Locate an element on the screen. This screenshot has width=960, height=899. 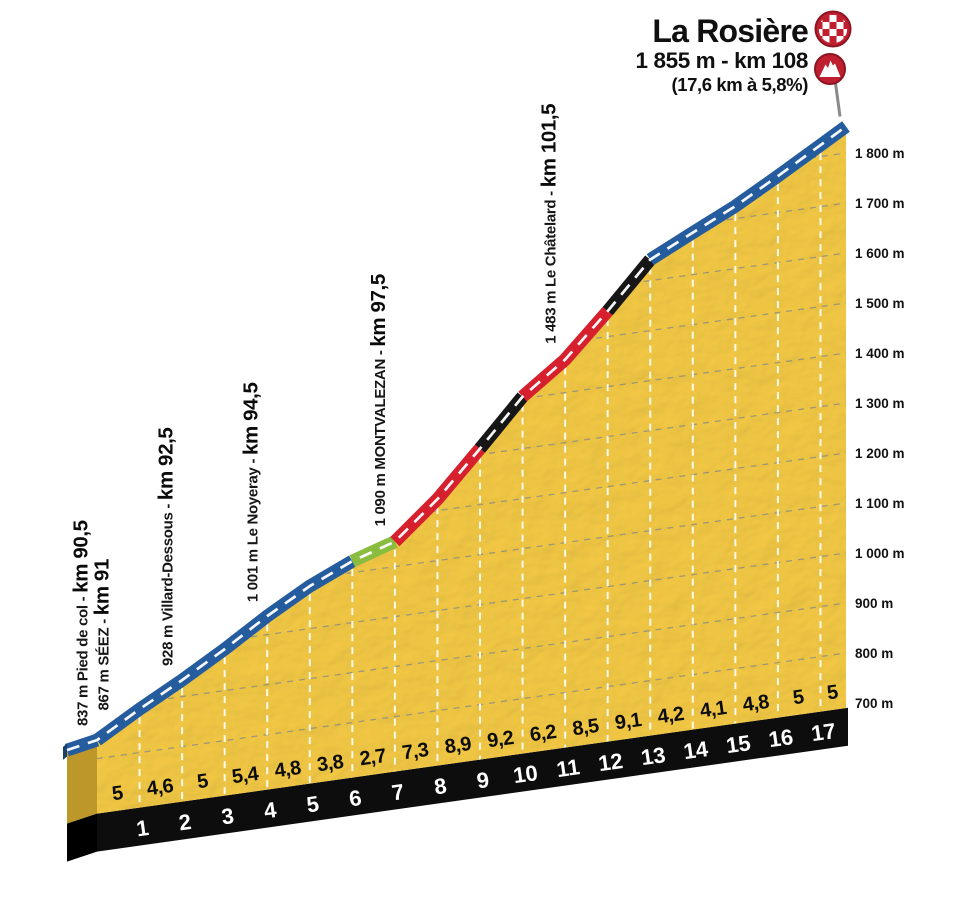
svg-text: 15 is located at coordinates (738, 744).